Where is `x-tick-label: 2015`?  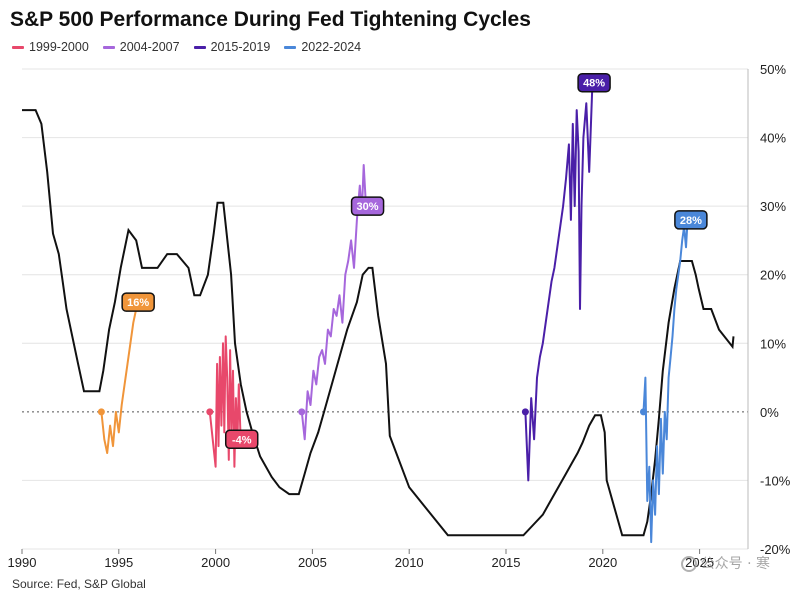
x-tick-label: 2015 is located at coordinates (506, 562).